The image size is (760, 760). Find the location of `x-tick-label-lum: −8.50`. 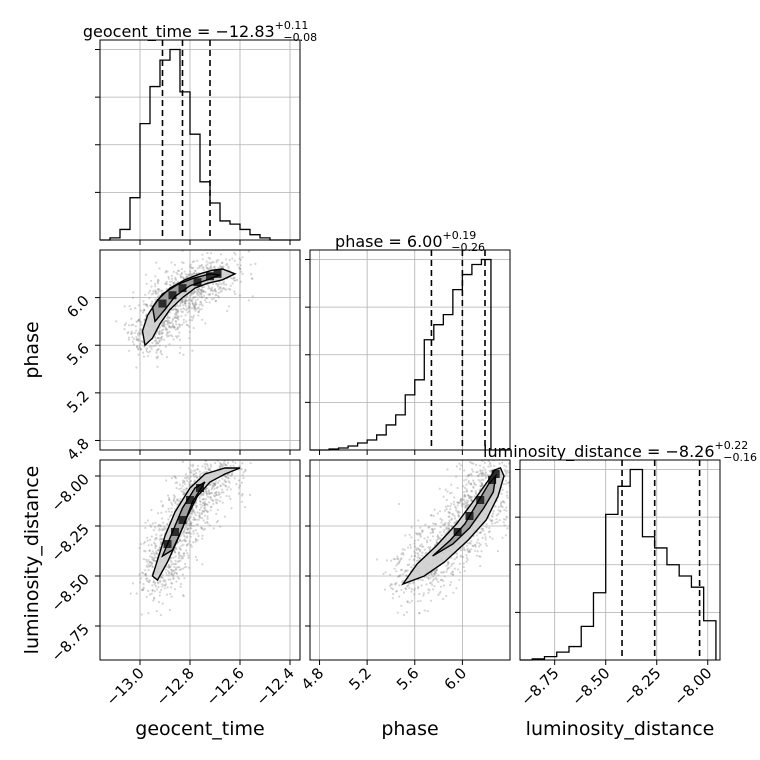

x-tick-label-lum: −8.50 is located at coordinates (590, 686).